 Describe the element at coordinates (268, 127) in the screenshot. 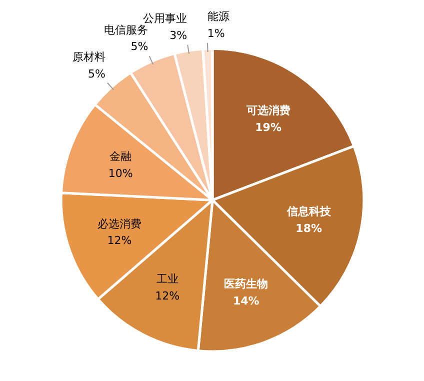

I see `data-label: 19%` at that location.